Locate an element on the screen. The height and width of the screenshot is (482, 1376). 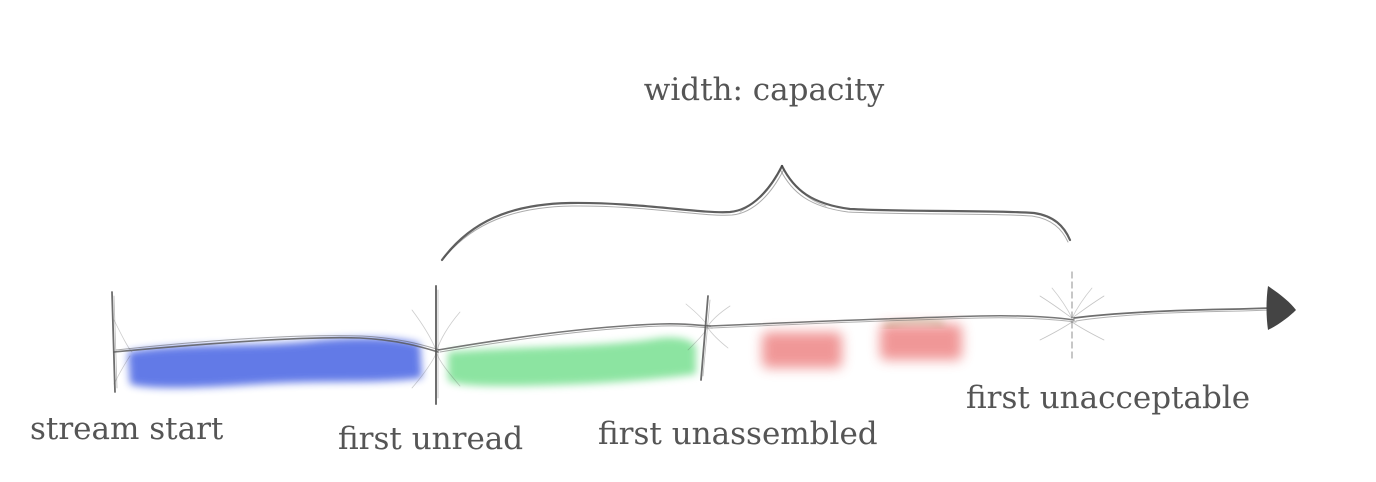
segments is located at coordinates (545, 353).